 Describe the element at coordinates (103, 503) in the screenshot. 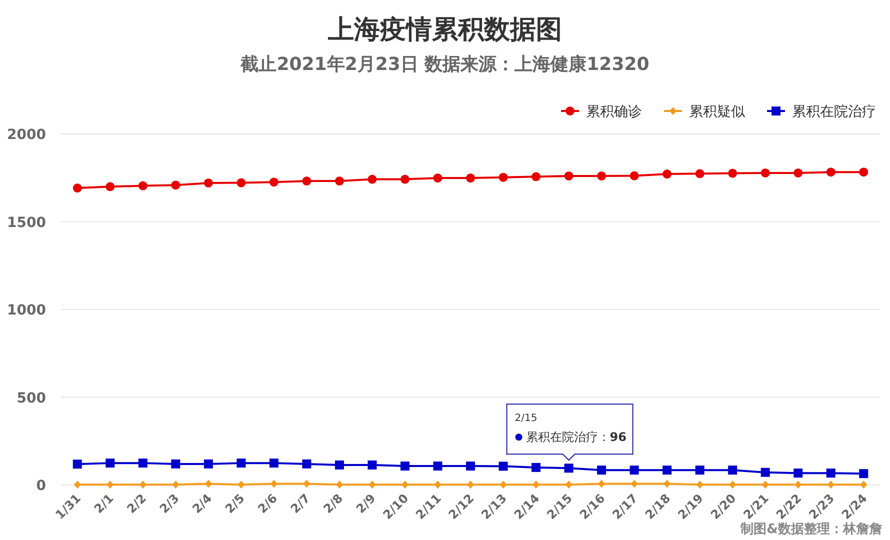

I see `x-tick-label: 2/1` at that location.